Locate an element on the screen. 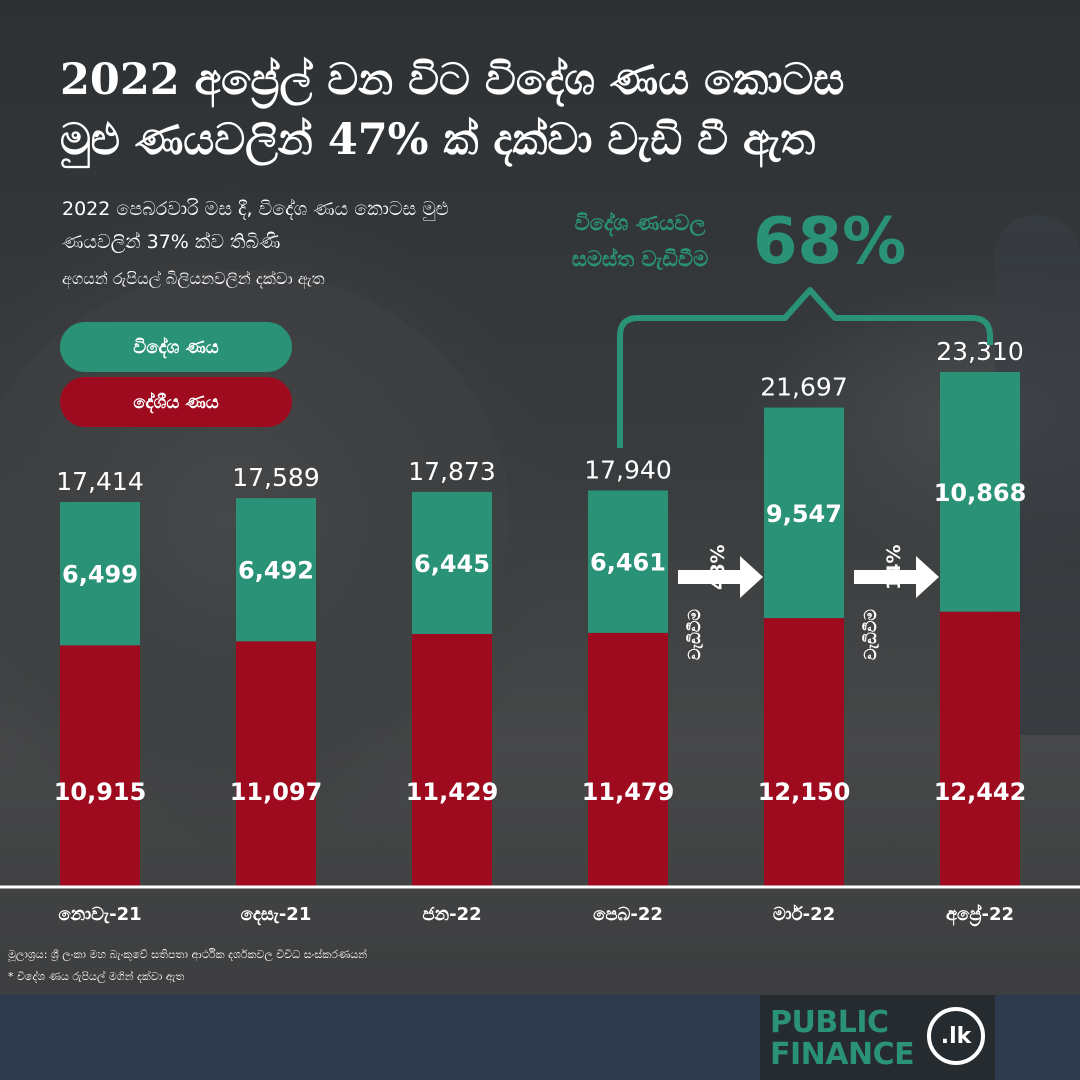  legend-domestic-label: දේශීය ණය is located at coordinates (176, 402).